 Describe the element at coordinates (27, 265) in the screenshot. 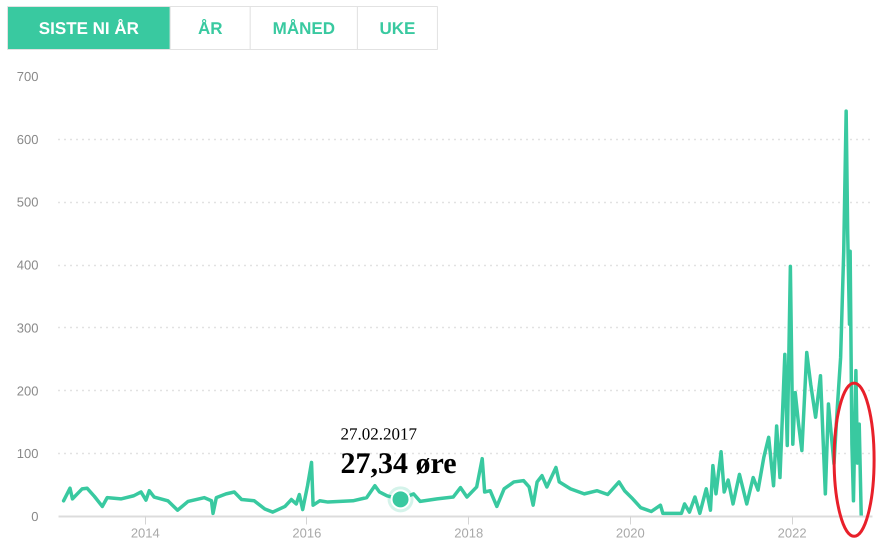

I see `y-tick-label: 400` at that location.